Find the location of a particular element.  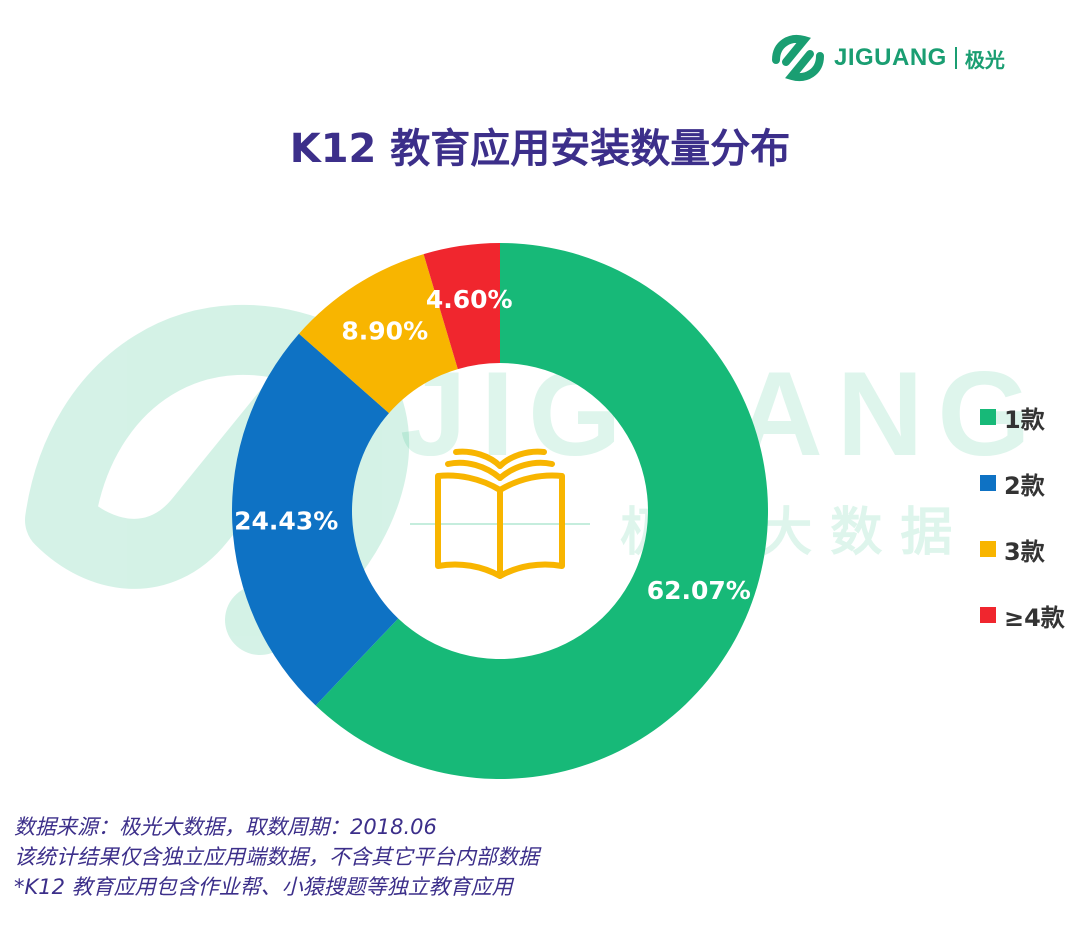

legend-label: 2款 is located at coordinates (1024, 485).